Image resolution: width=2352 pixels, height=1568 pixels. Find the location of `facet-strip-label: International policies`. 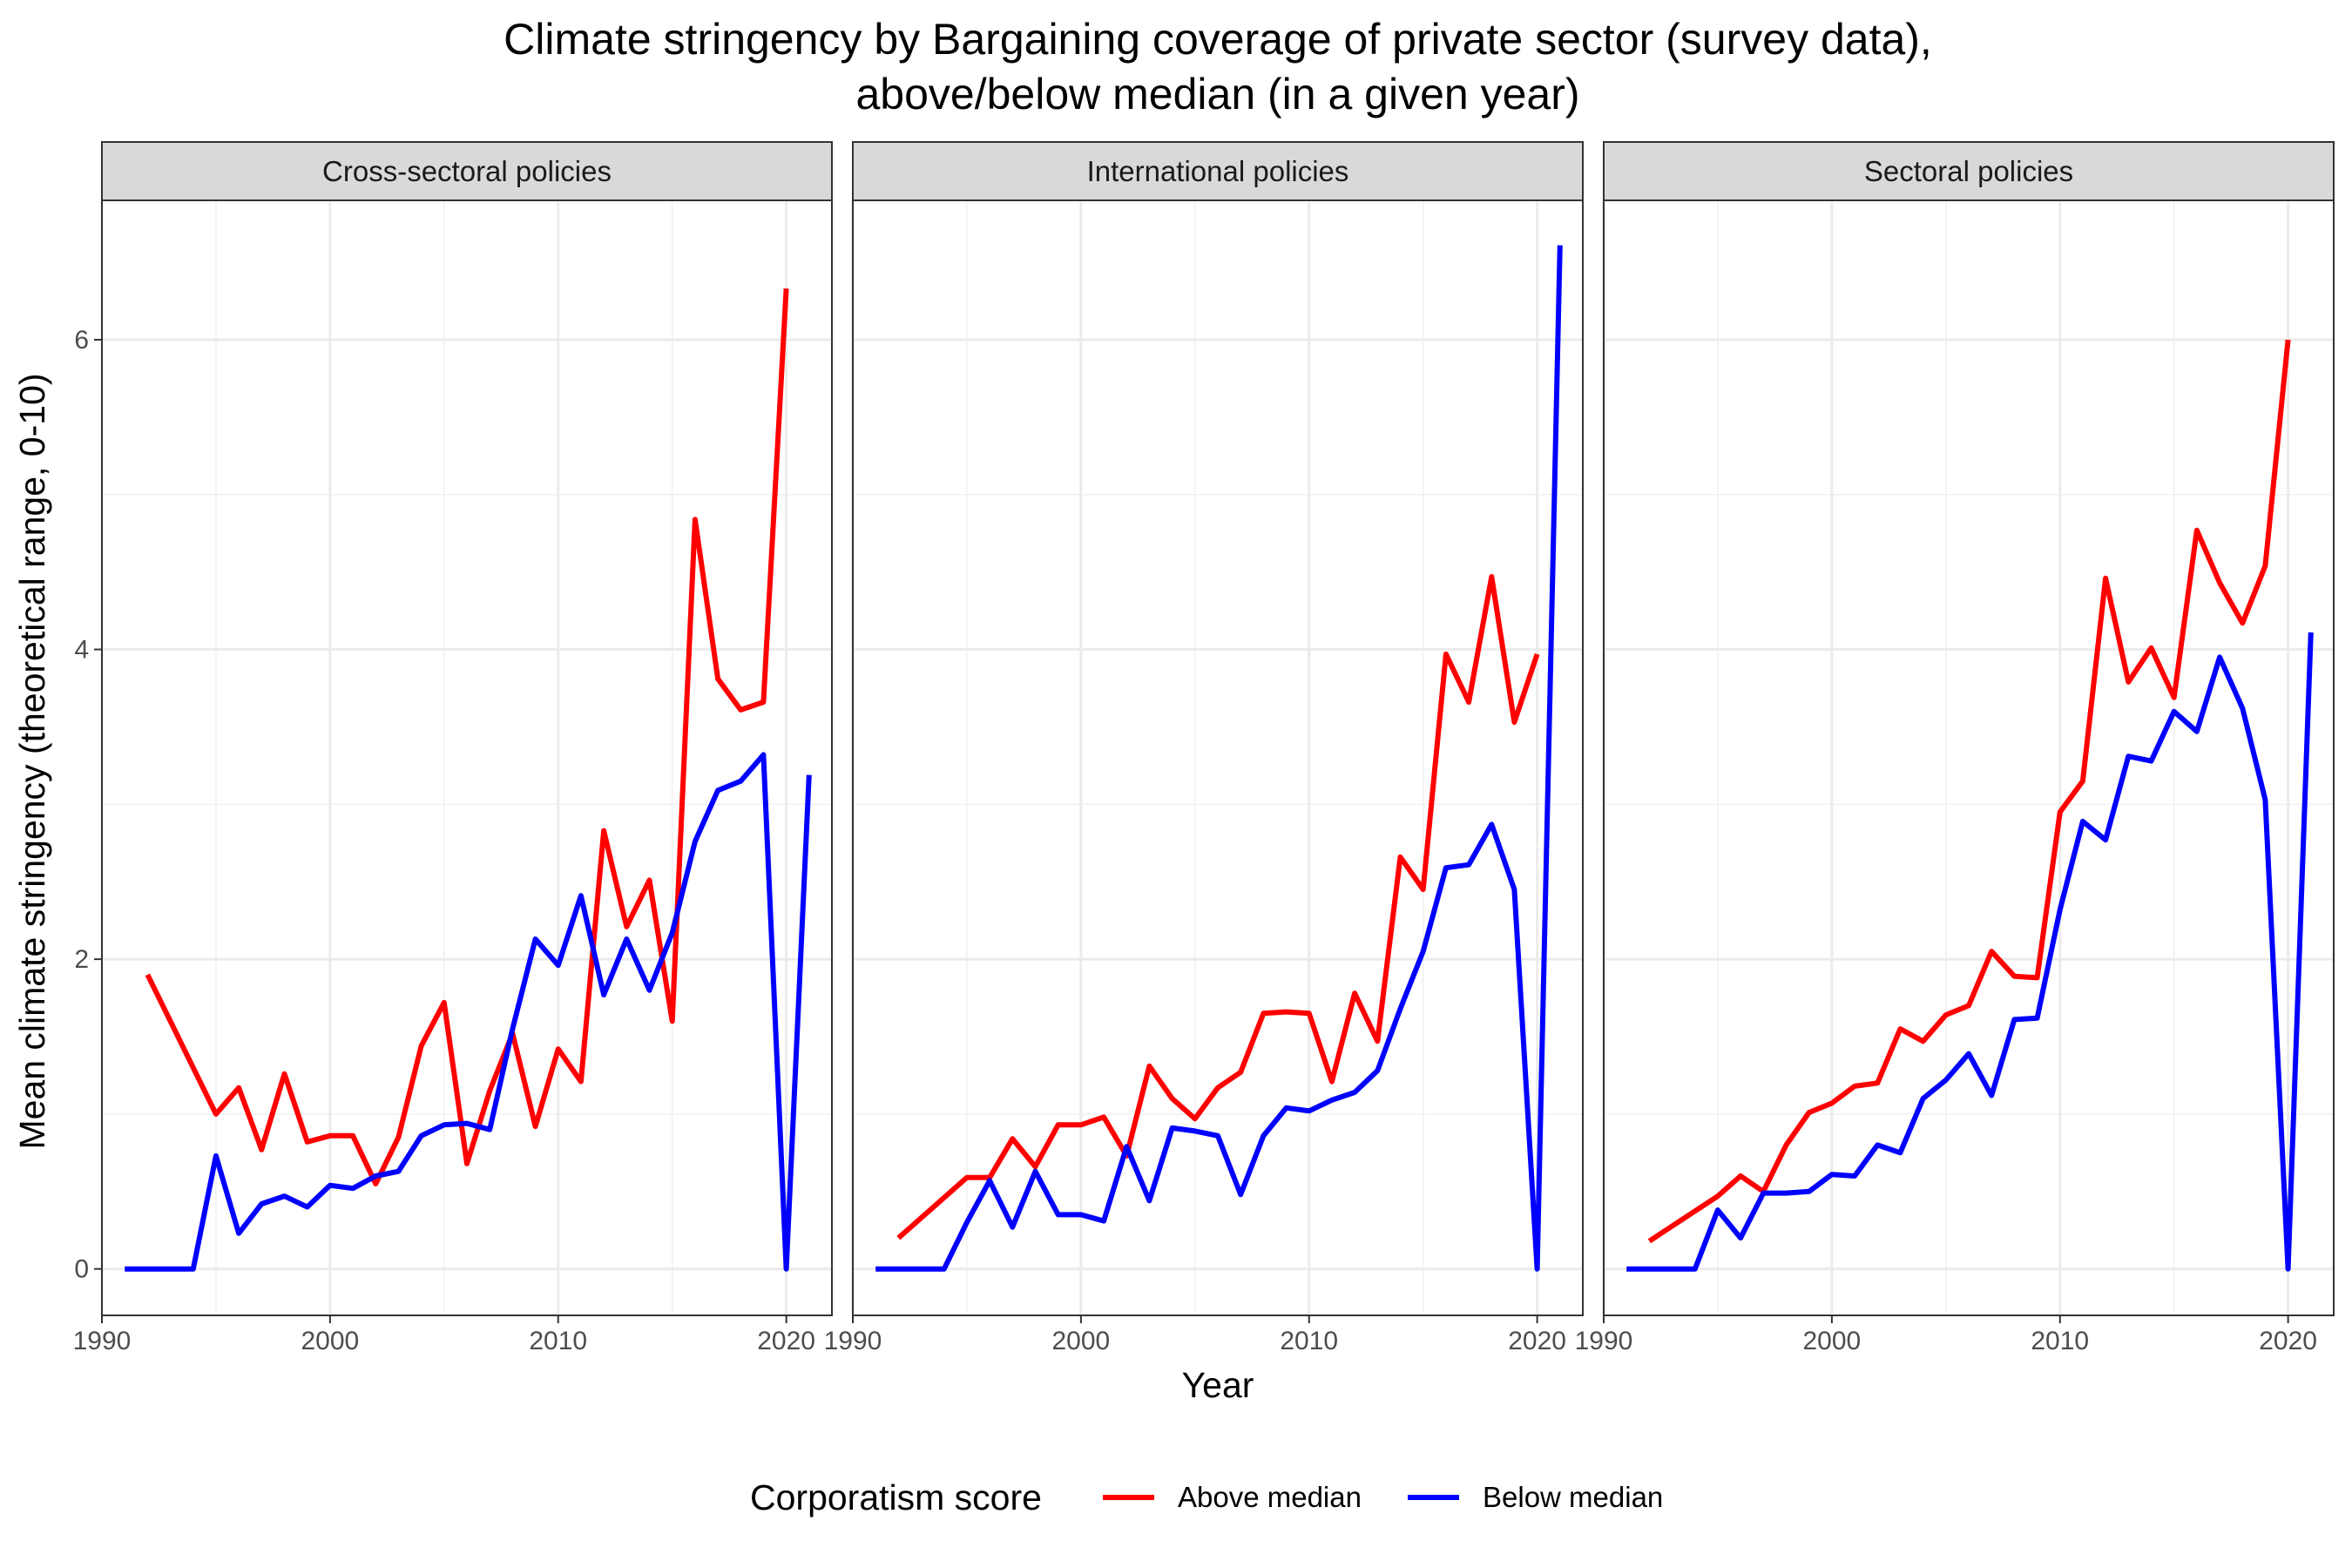

facet-strip-label: International policies is located at coordinates (1218, 171).